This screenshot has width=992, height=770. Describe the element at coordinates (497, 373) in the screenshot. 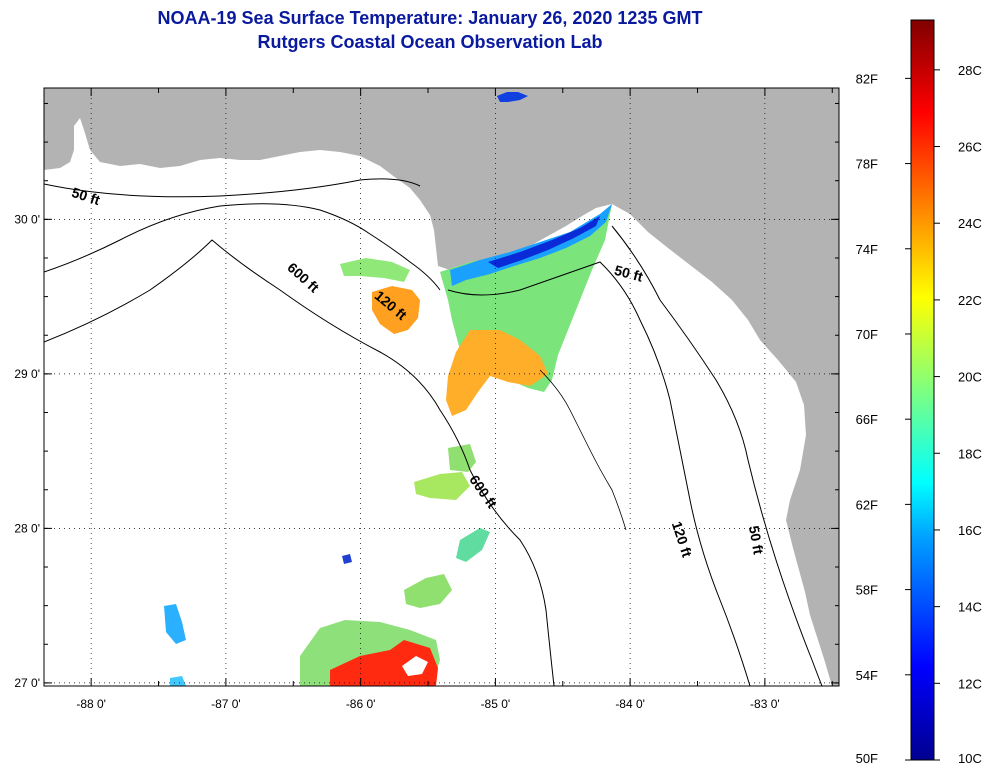

I see `sst-patch-warm-core` at that location.